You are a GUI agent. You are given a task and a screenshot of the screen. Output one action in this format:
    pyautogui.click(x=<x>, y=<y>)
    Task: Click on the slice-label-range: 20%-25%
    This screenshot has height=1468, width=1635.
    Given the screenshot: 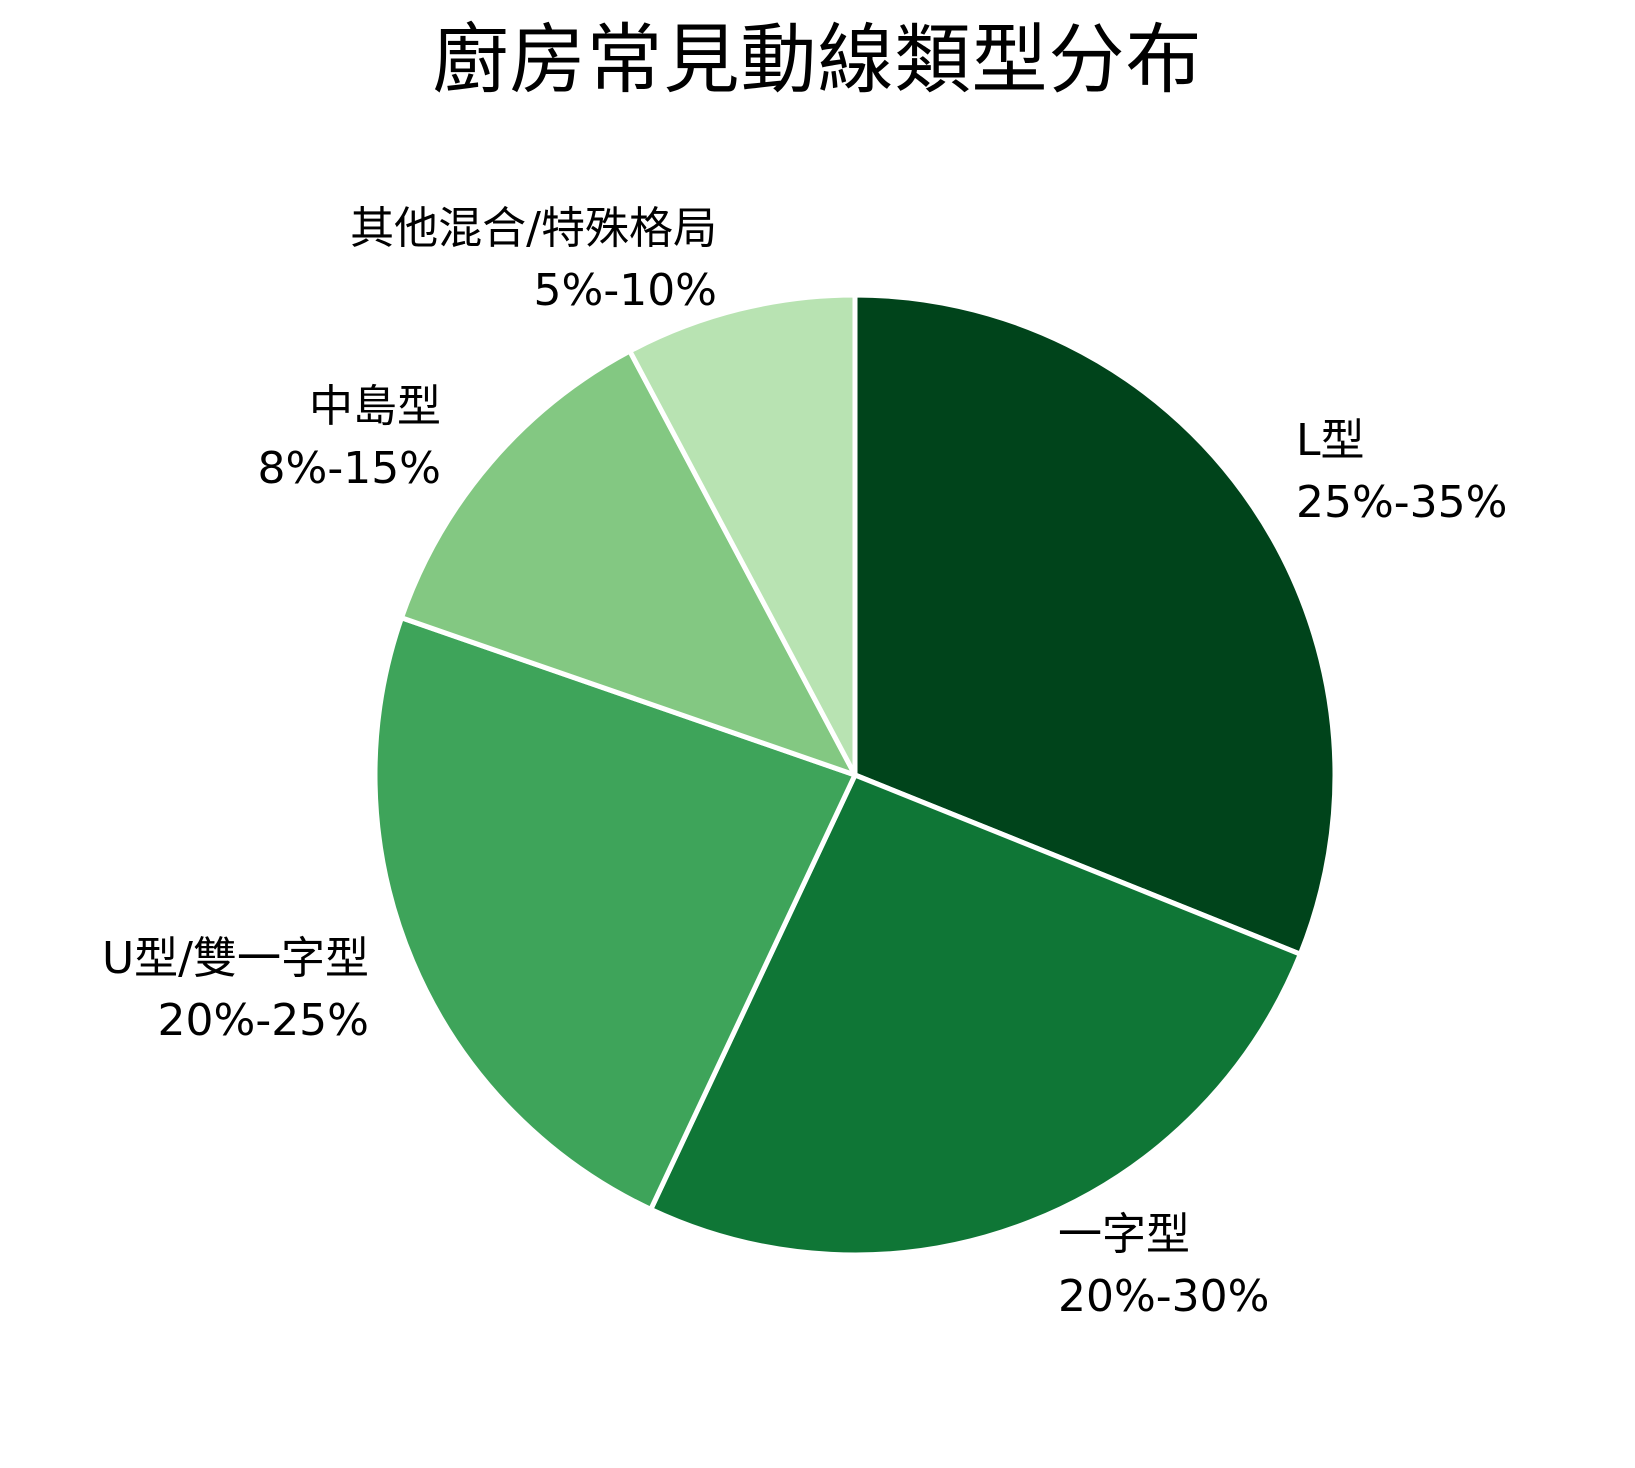 What is the action you would take?
    pyautogui.click(x=263, y=1020)
    